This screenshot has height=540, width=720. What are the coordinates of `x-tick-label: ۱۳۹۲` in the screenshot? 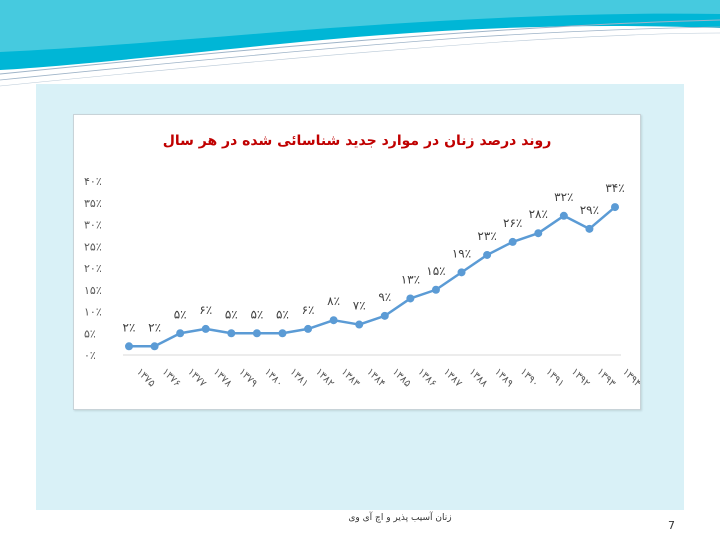 It's located at (580, 377).